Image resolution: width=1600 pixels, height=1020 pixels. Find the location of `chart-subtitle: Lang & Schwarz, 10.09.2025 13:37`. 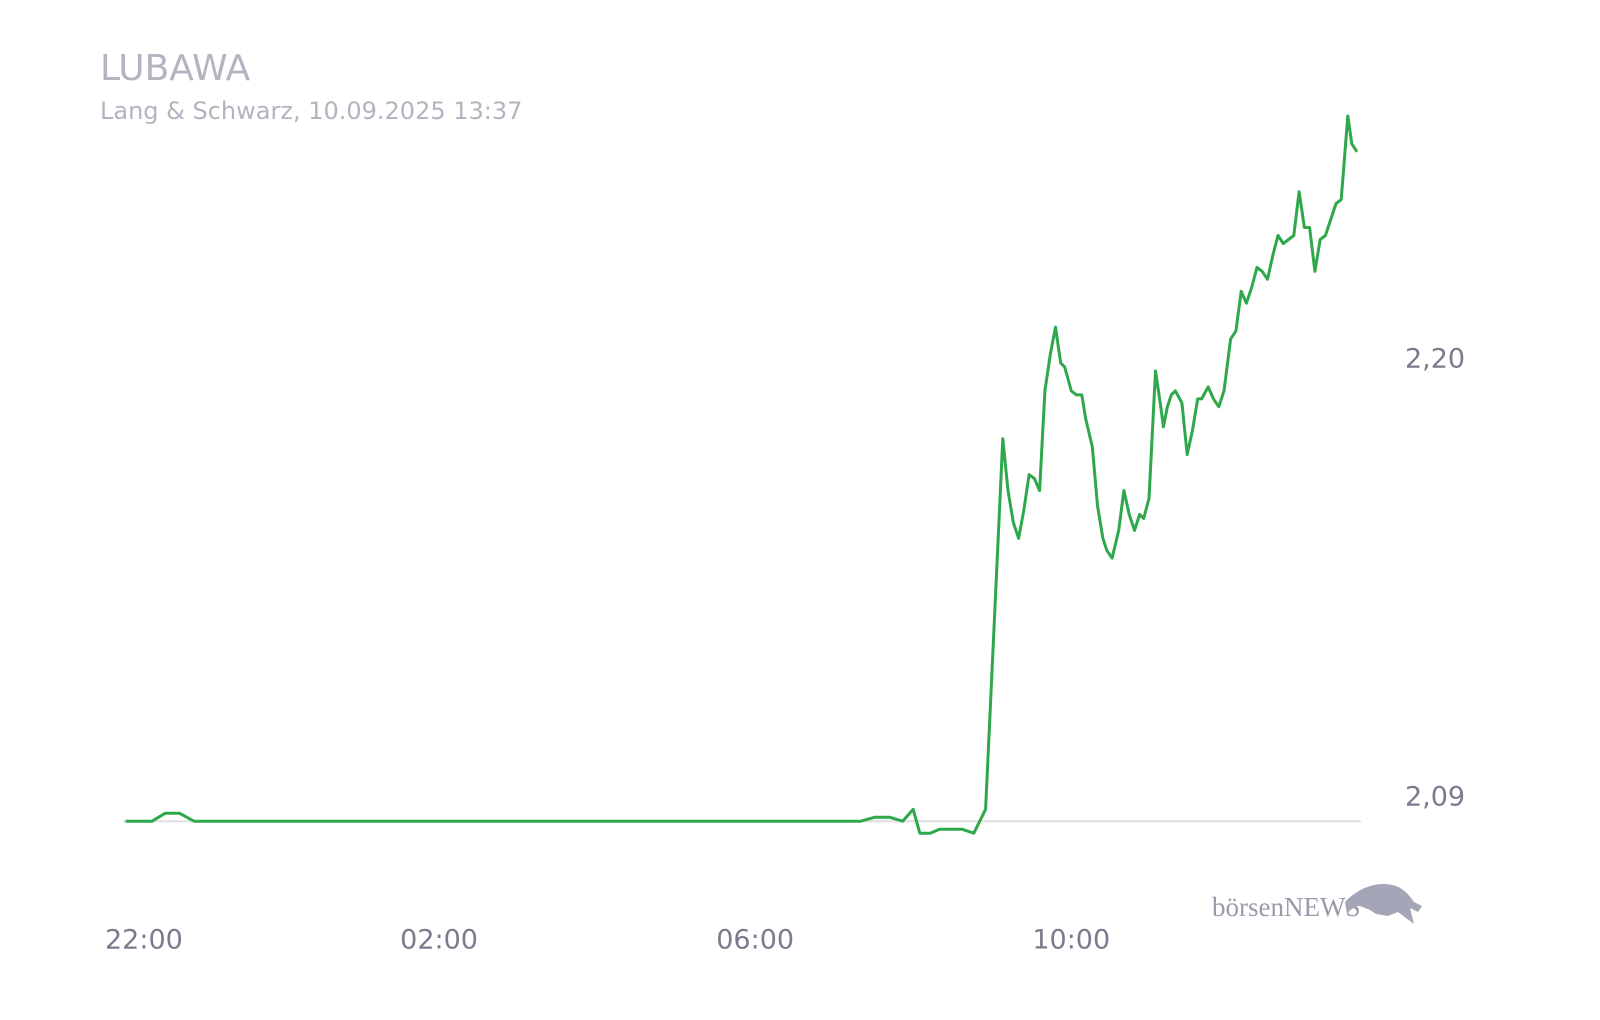

chart-subtitle: Lang & Schwarz, 10.09.2025 13:37 is located at coordinates (311, 111).